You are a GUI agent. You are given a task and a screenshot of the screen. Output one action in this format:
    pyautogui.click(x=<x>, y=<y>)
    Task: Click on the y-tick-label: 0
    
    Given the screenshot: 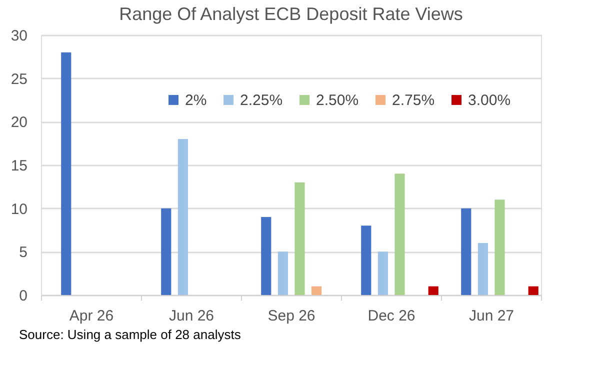 What is the action you would take?
    pyautogui.click(x=23, y=296)
    